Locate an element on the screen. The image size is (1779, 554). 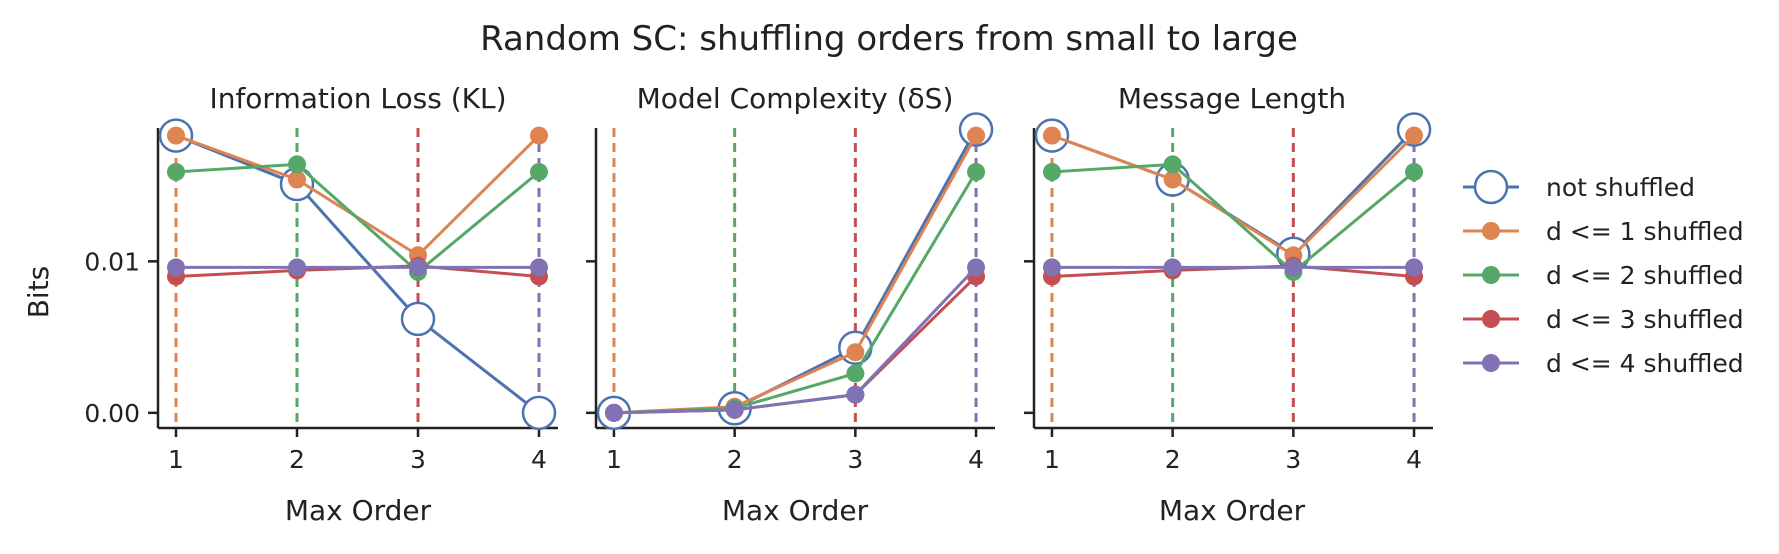
legend-item: d <= 2 shuffled is located at coordinates (1603, 275).